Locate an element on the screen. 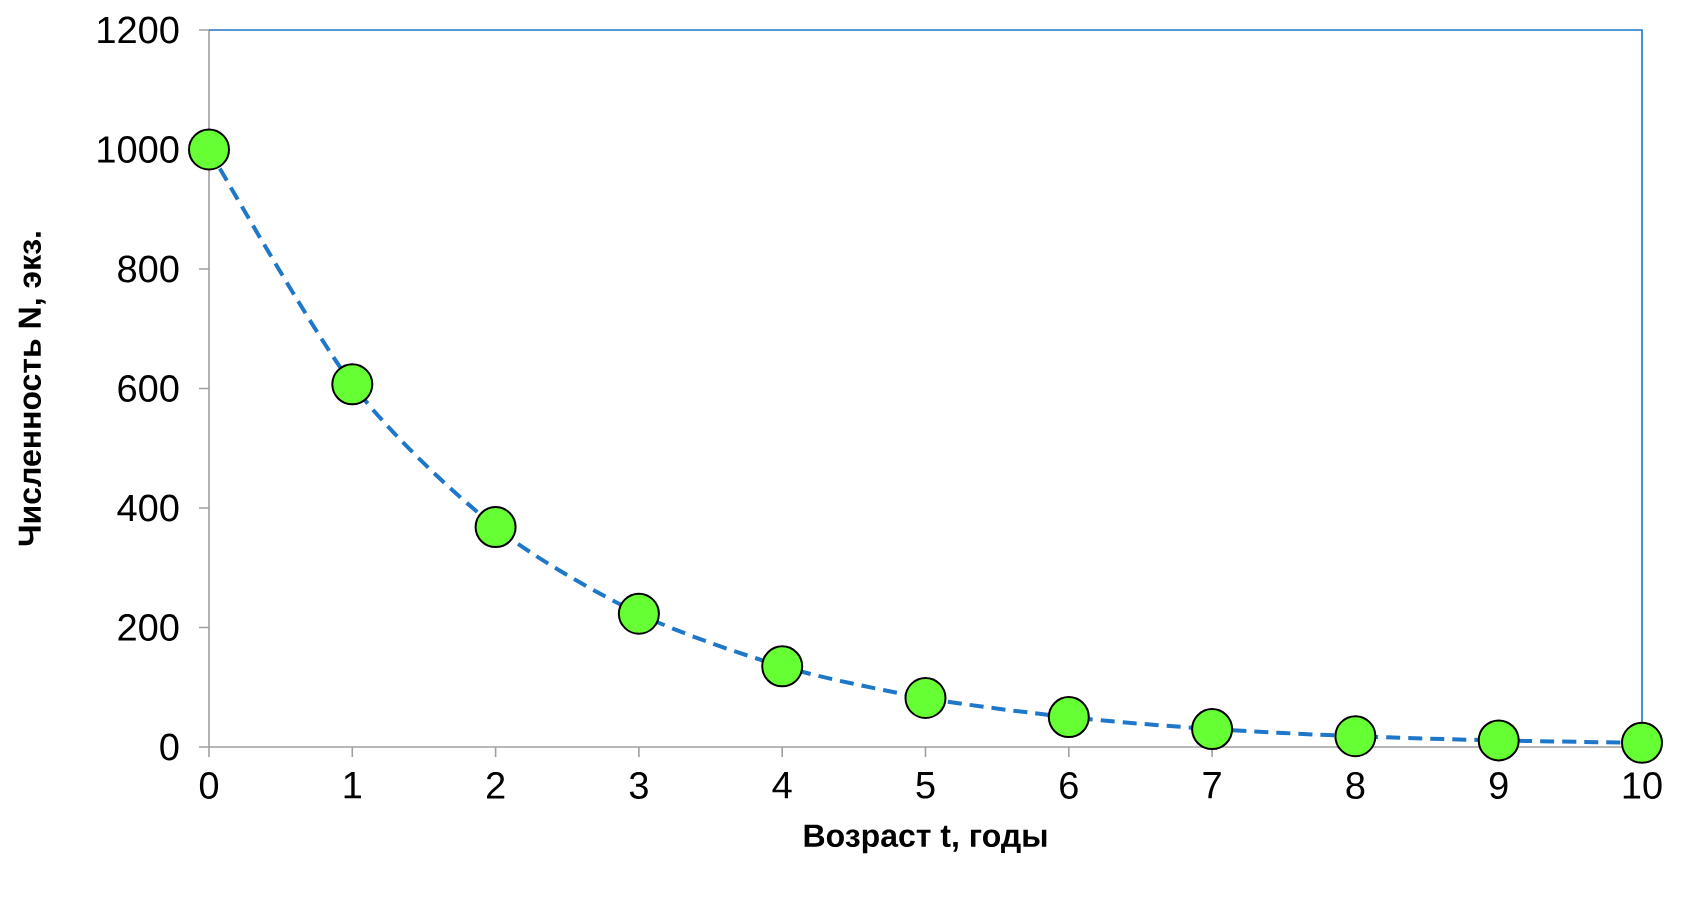 The width and height of the screenshot is (1682, 899). y-tick-label: 800 is located at coordinates (148, 269).